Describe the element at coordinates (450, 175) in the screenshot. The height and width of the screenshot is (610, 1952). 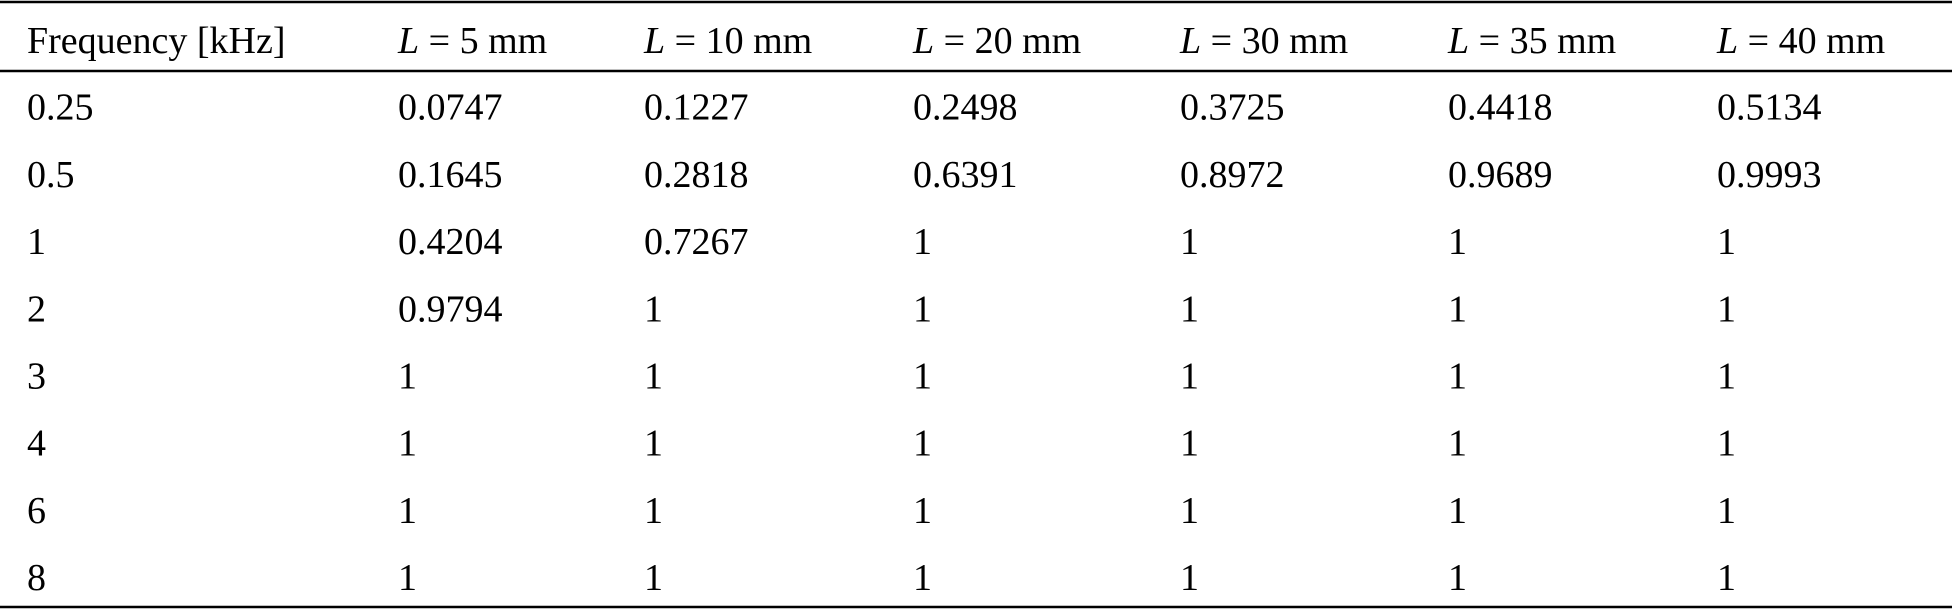
I see `value-cell: 0.1645` at that location.